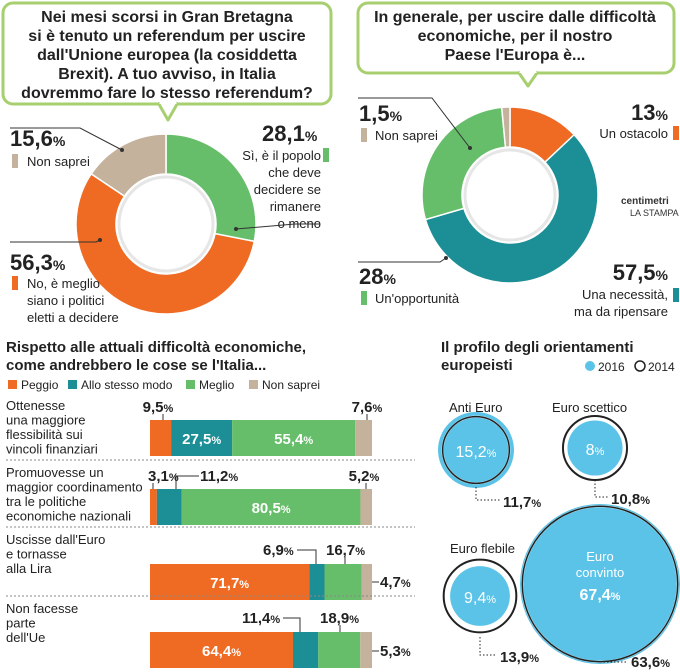 The image size is (680, 672). Describe the element at coordinates (29, 568) in the screenshot. I see `row-label: alla Lira` at that location.